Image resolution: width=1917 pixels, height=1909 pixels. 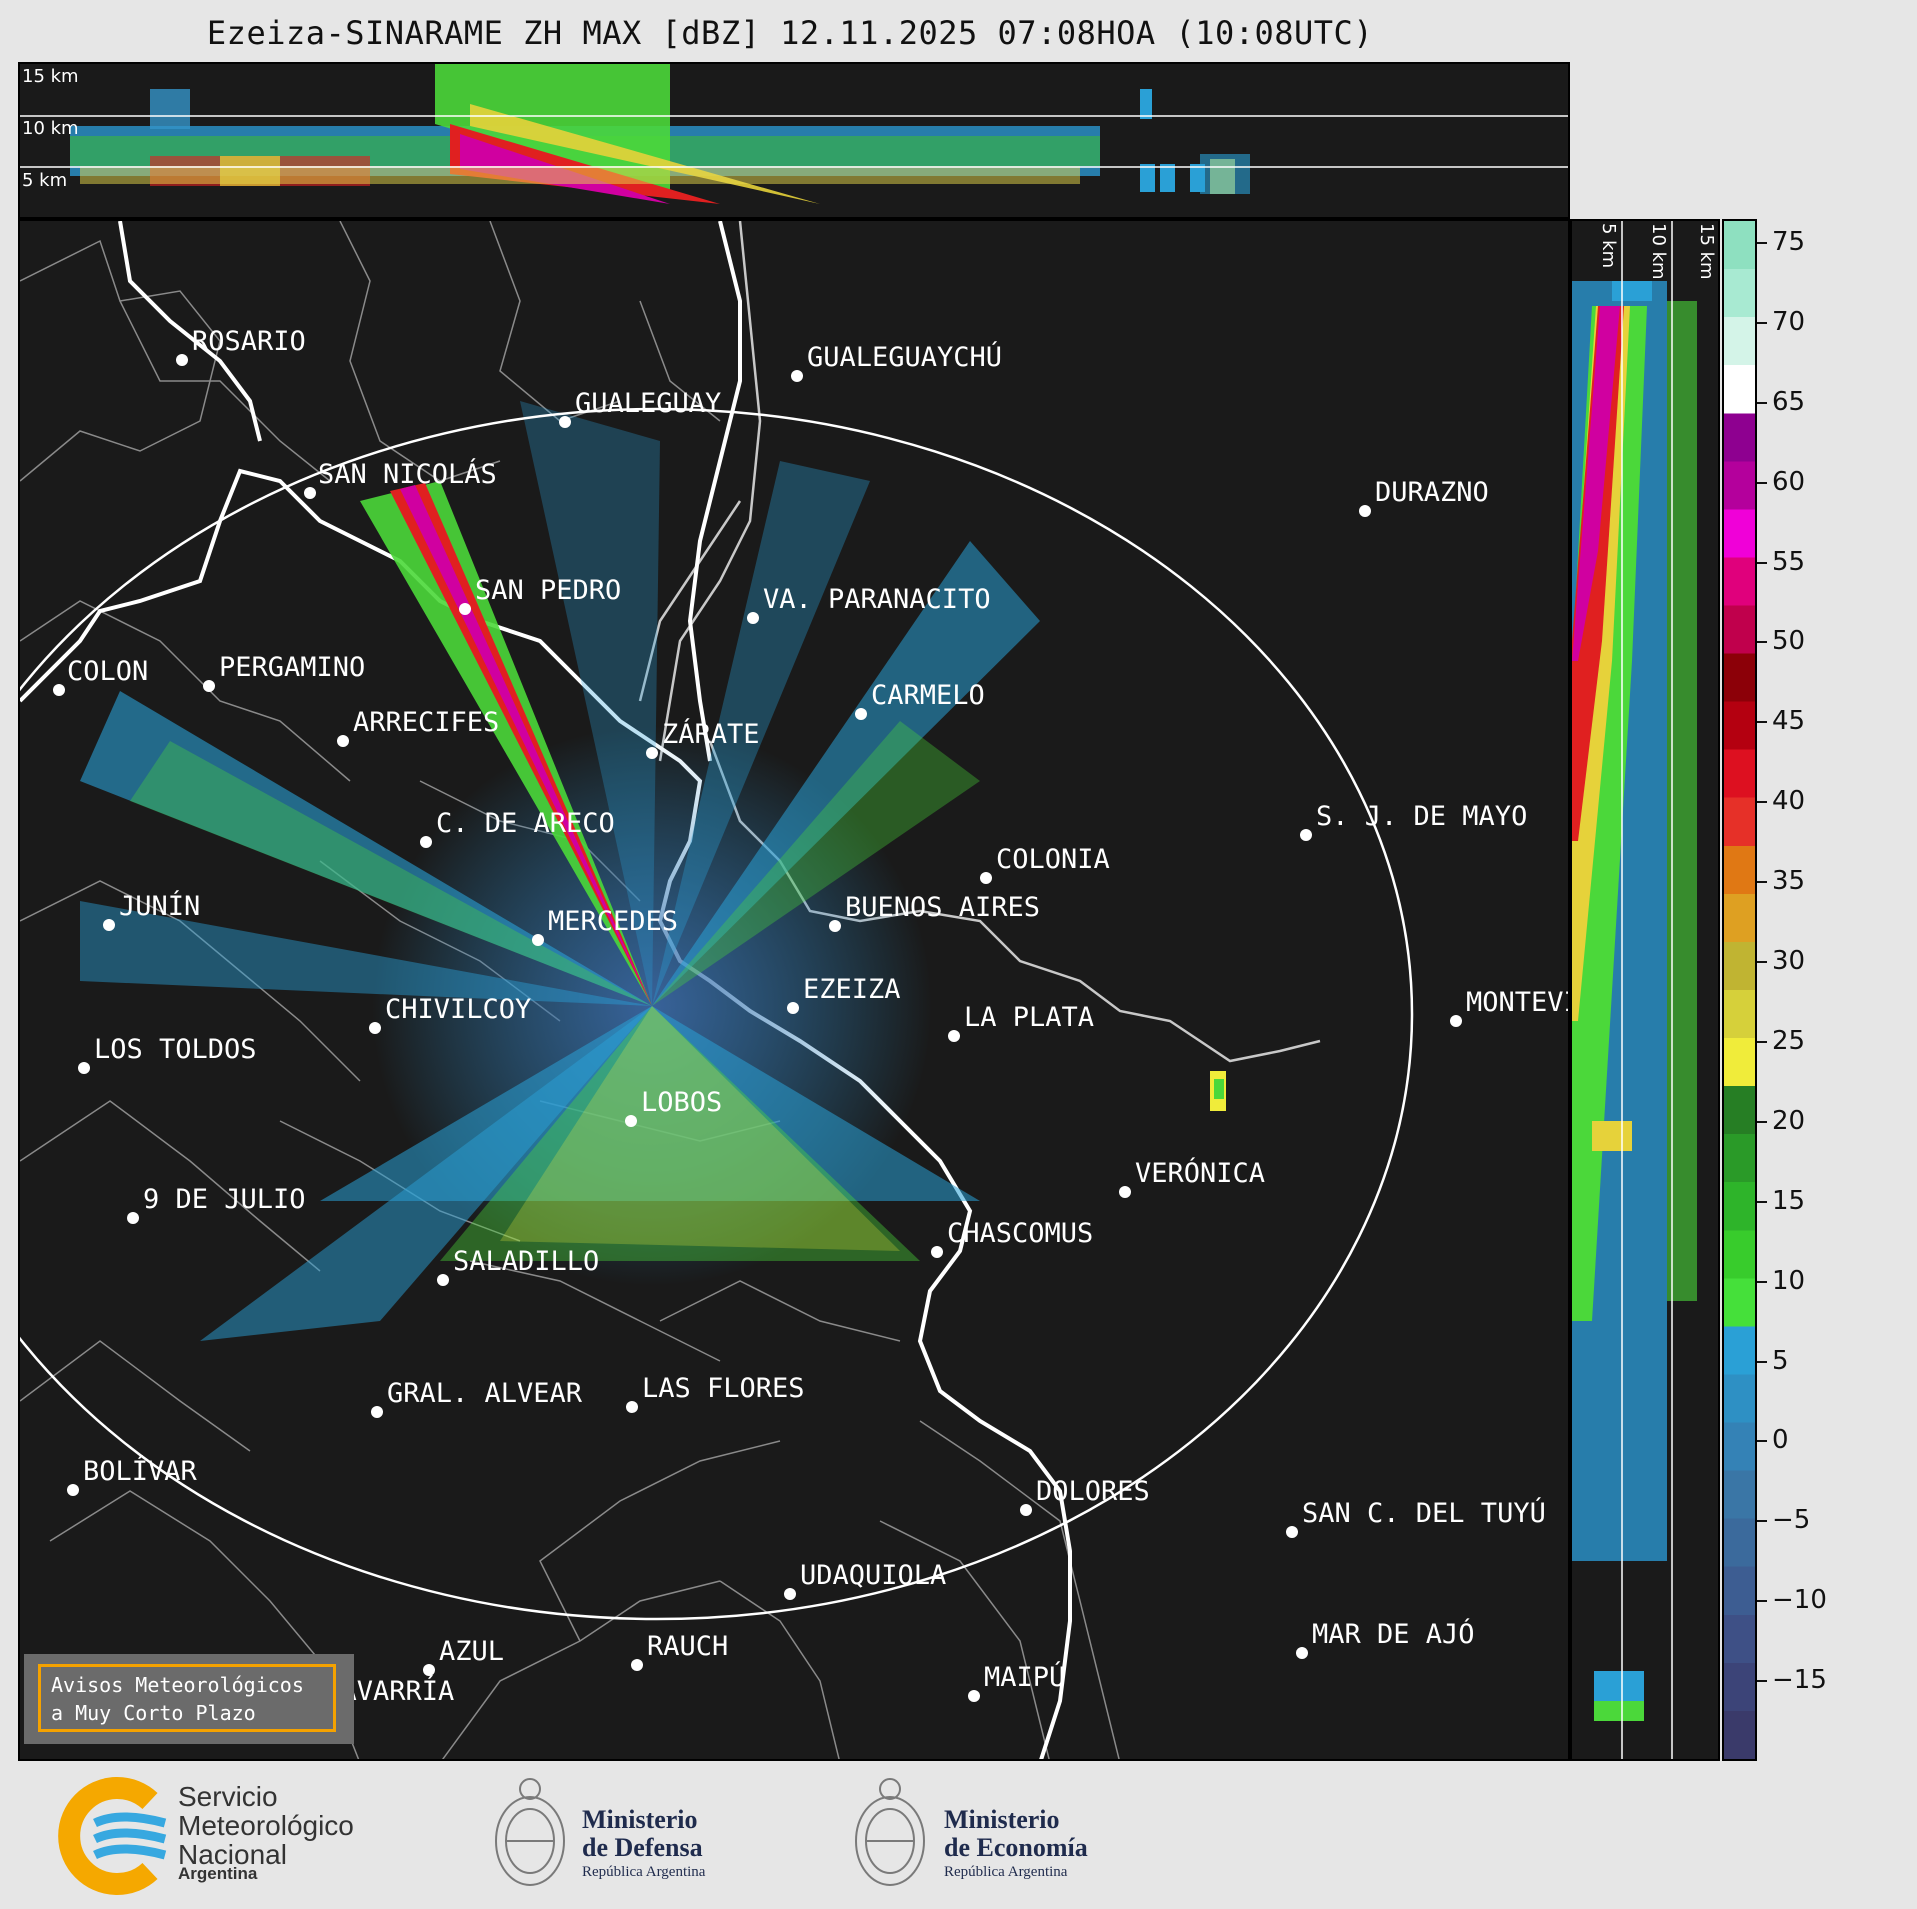 What do you see at coordinates (652, 753) in the screenshot?
I see `city-marker-zarate` at bounding box center [652, 753].